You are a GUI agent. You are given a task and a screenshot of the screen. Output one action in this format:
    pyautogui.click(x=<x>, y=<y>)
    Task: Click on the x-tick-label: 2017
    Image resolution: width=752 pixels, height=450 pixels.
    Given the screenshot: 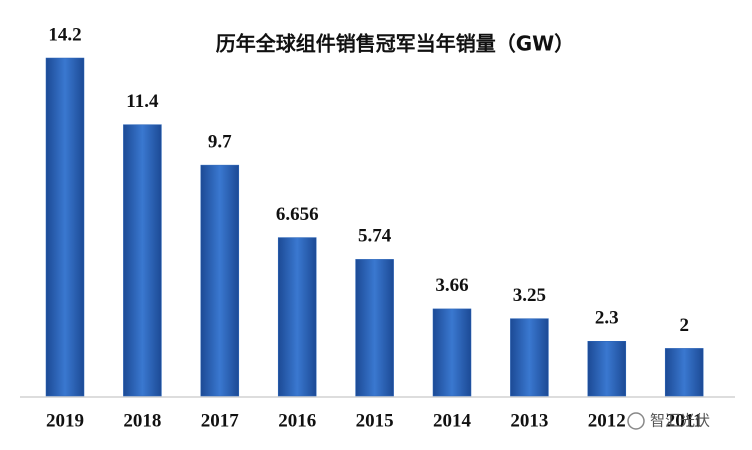 What is the action you would take?
    pyautogui.click(x=220, y=420)
    